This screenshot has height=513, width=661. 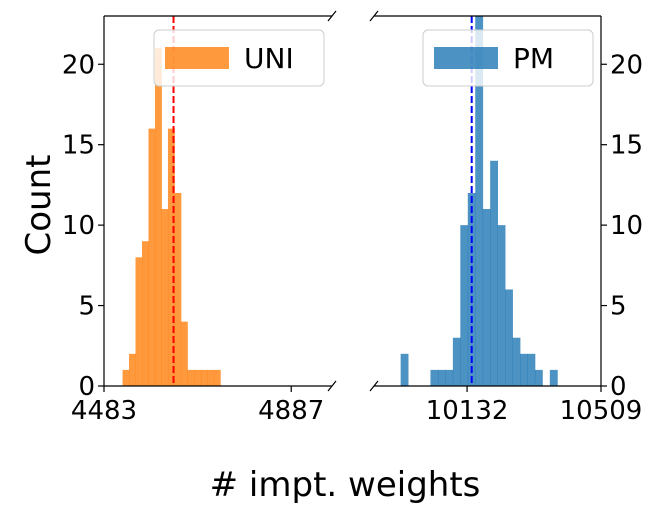 I want to click on x-tick-label: 4887, so click(x=291, y=411).